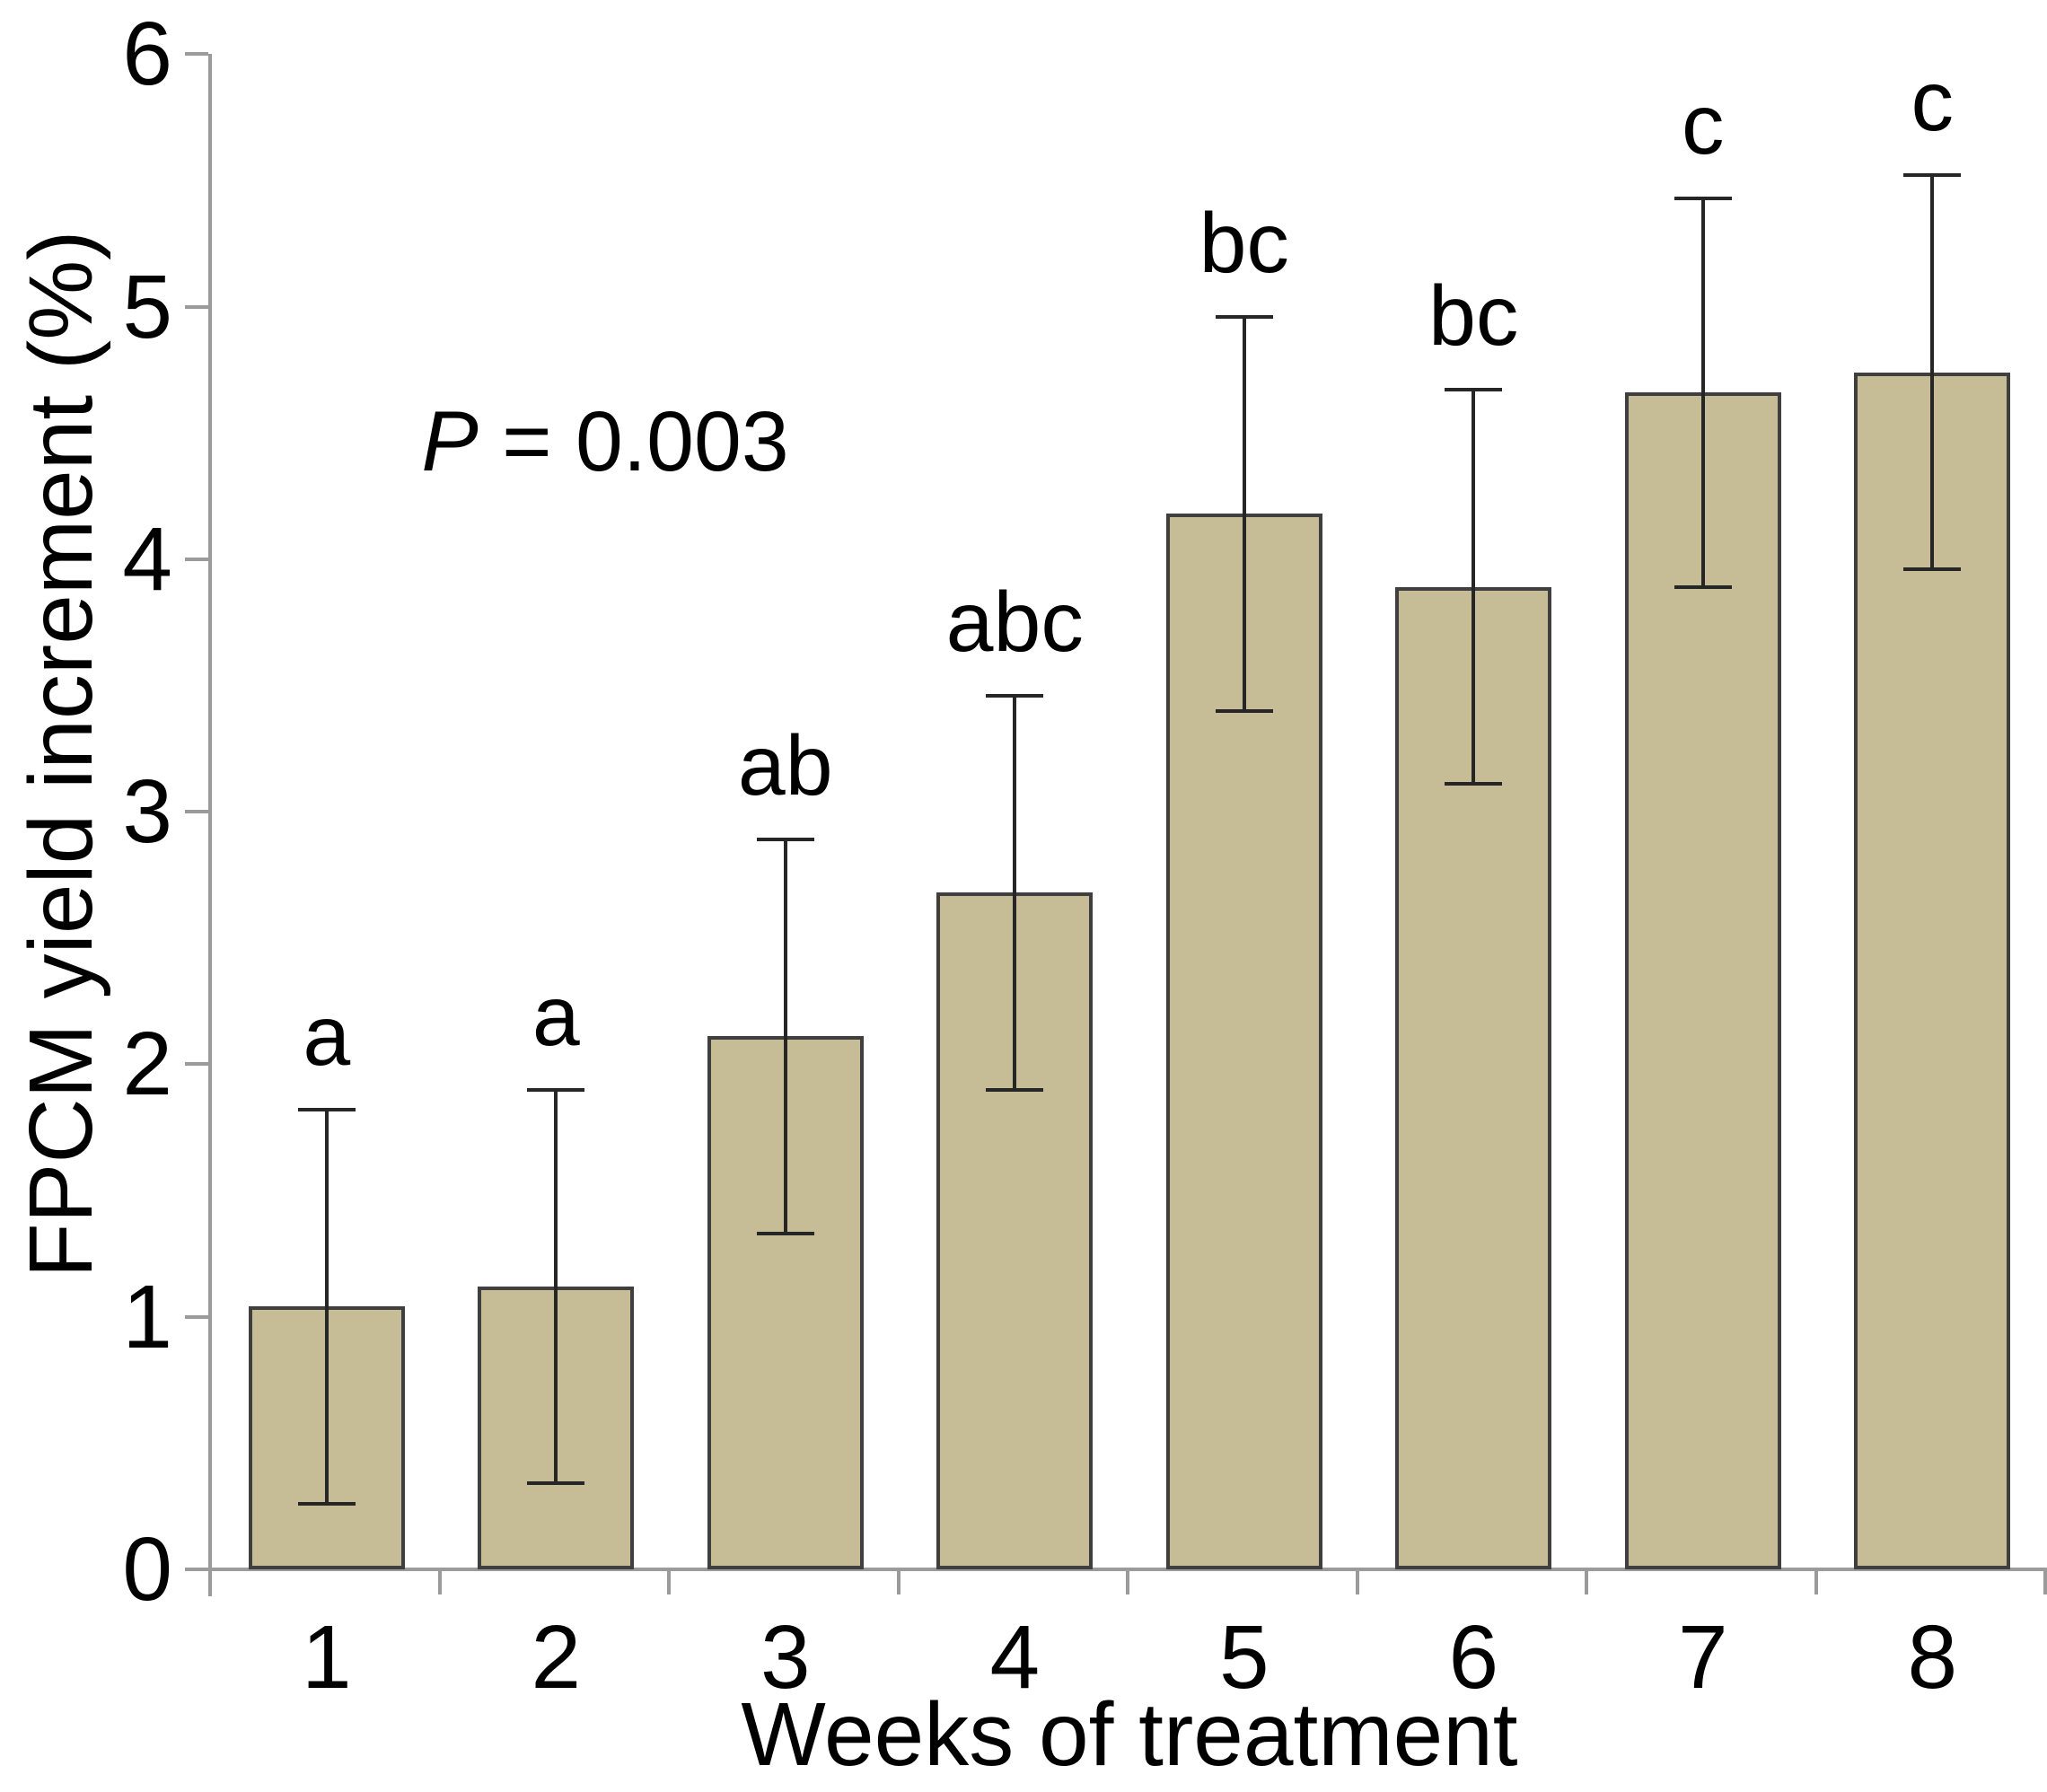 Image resolution: width=2047 pixels, height=1792 pixels. I want to click on x-tick-label-5: 5, so click(1243, 1657).